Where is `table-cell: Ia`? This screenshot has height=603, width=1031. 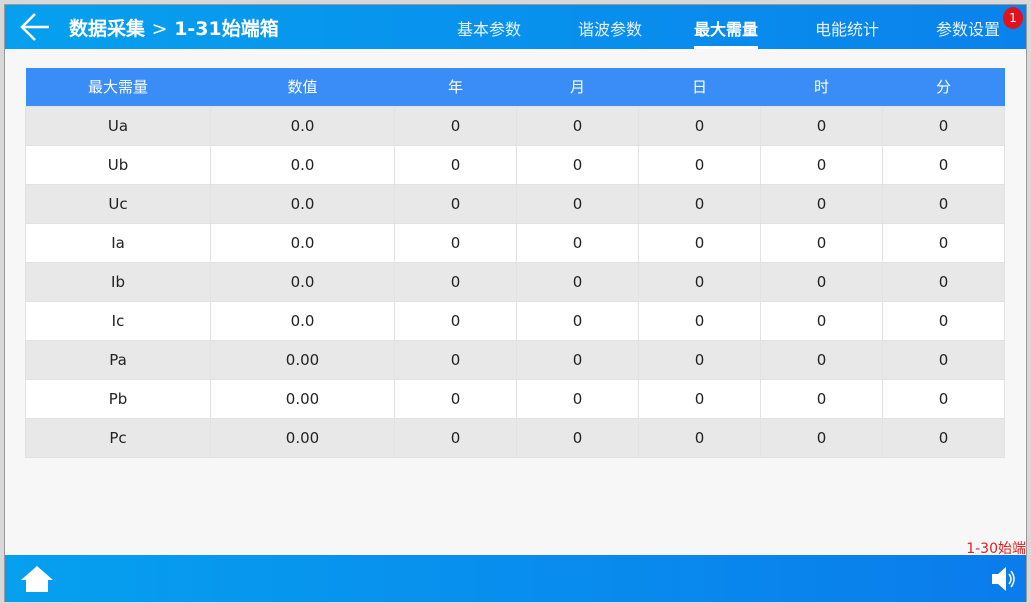
table-cell: Ia is located at coordinates (118, 242).